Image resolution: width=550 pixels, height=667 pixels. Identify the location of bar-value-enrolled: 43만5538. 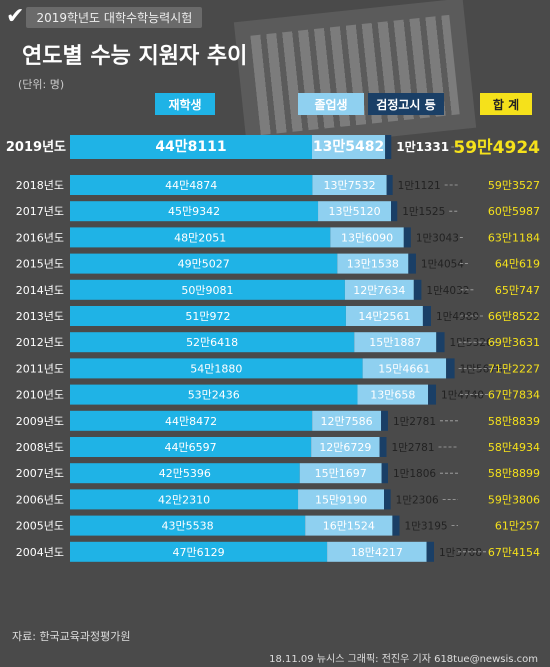
(188, 526).